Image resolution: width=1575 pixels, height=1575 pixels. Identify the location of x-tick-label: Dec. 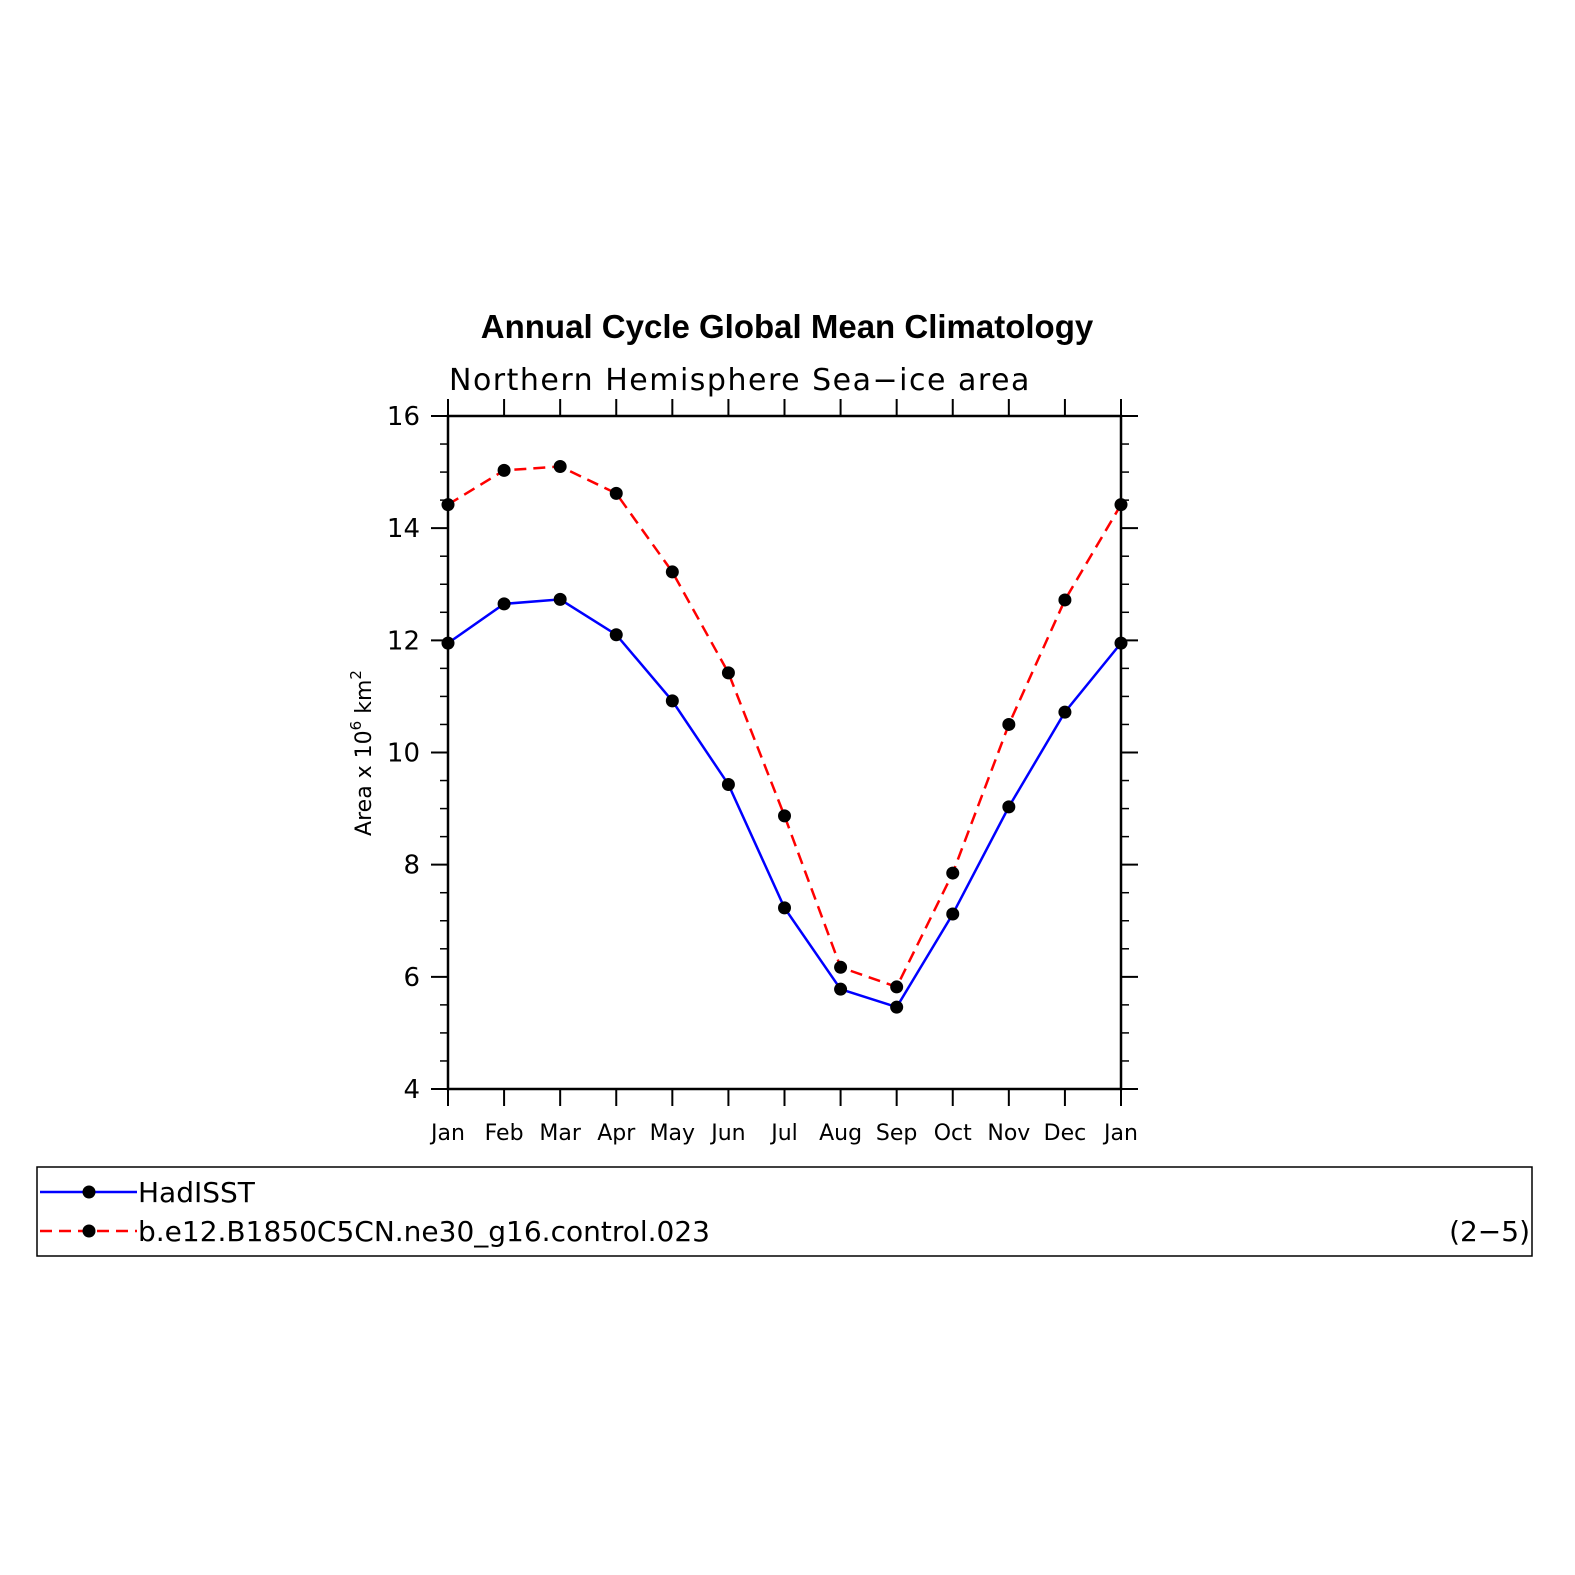
(1065, 1133).